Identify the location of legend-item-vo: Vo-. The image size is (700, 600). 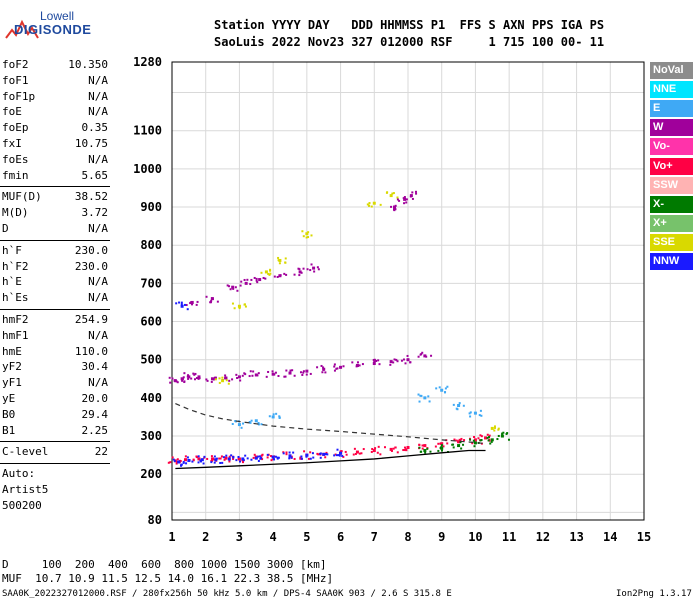
(671, 147).